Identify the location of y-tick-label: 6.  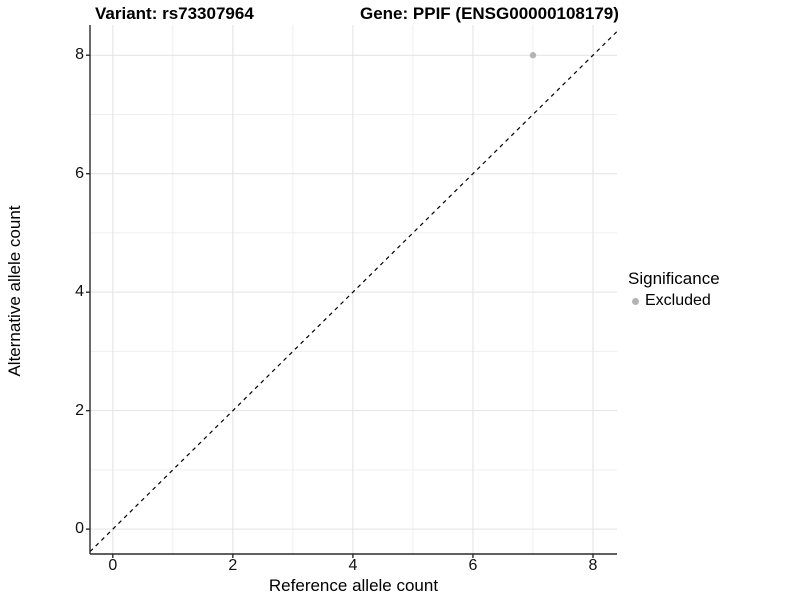
(79, 173).